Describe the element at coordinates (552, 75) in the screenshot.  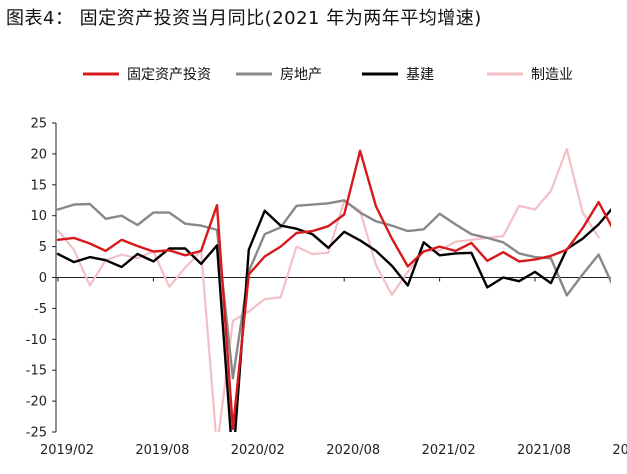
I see `legend-label-manufacturing: 制造业` at that location.